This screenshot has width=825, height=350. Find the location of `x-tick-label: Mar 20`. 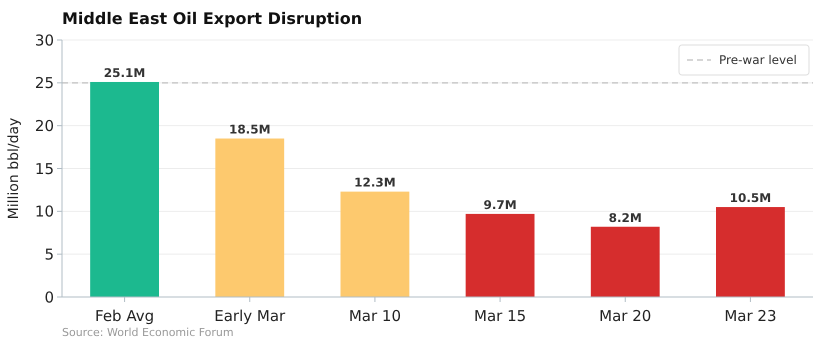

x-tick-label: Mar 20 is located at coordinates (625, 316).